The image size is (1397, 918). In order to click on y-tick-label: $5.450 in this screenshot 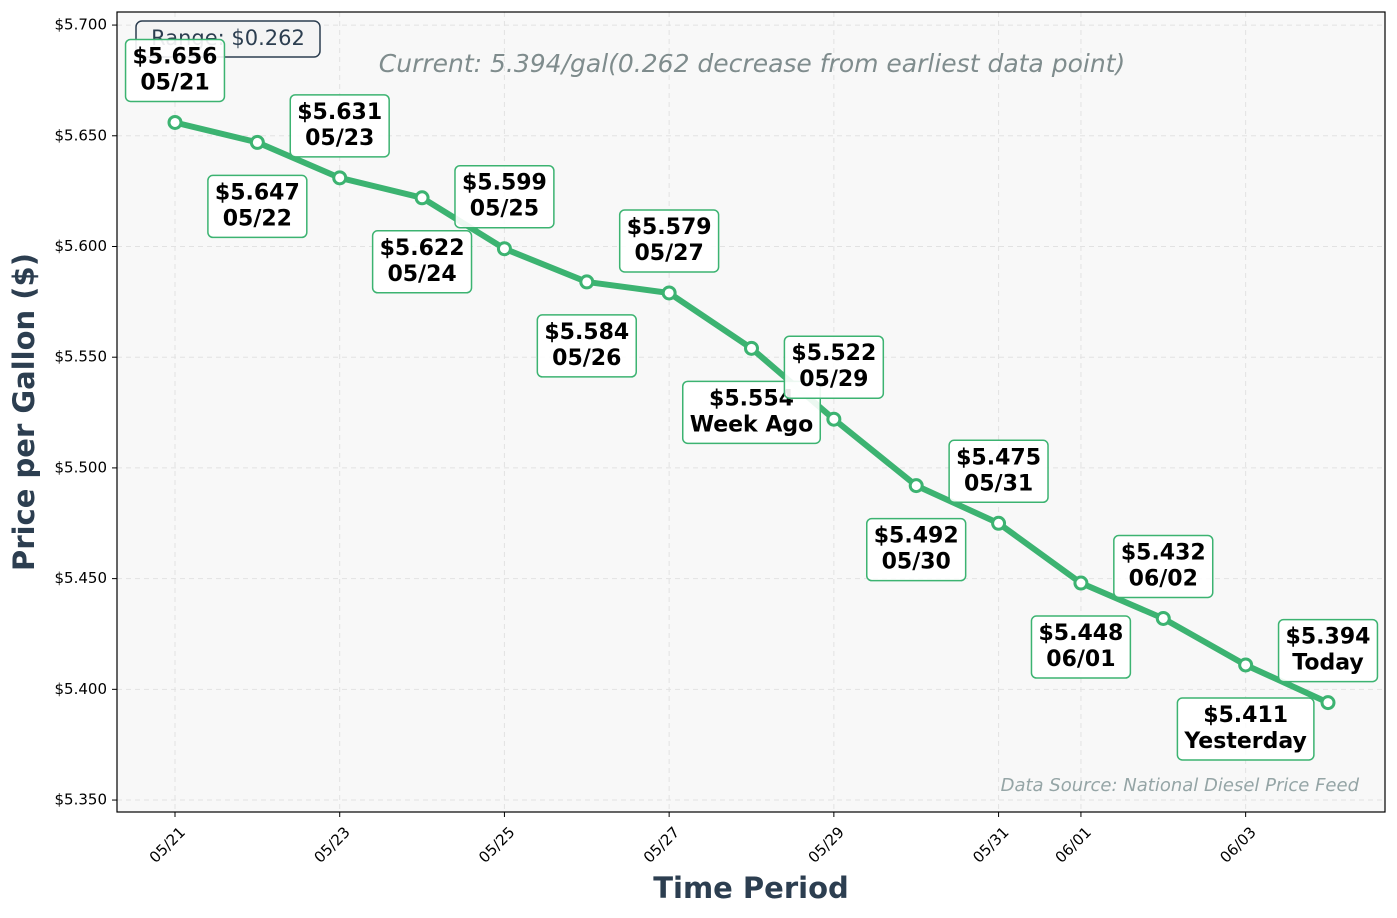, I will do `click(81, 578)`.